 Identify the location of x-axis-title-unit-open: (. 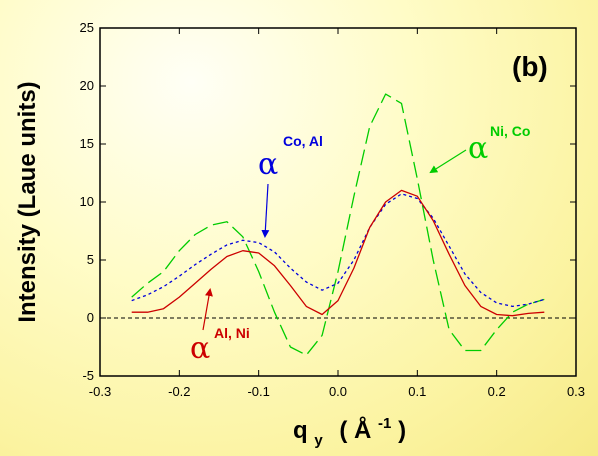
(343, 430).